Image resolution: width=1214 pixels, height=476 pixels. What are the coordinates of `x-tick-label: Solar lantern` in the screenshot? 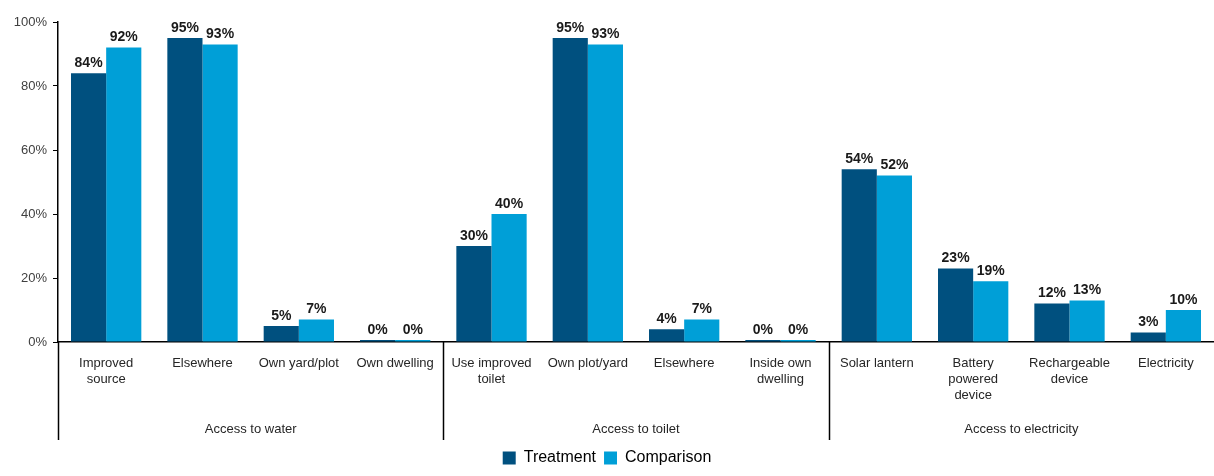 It's located at (876, 363).